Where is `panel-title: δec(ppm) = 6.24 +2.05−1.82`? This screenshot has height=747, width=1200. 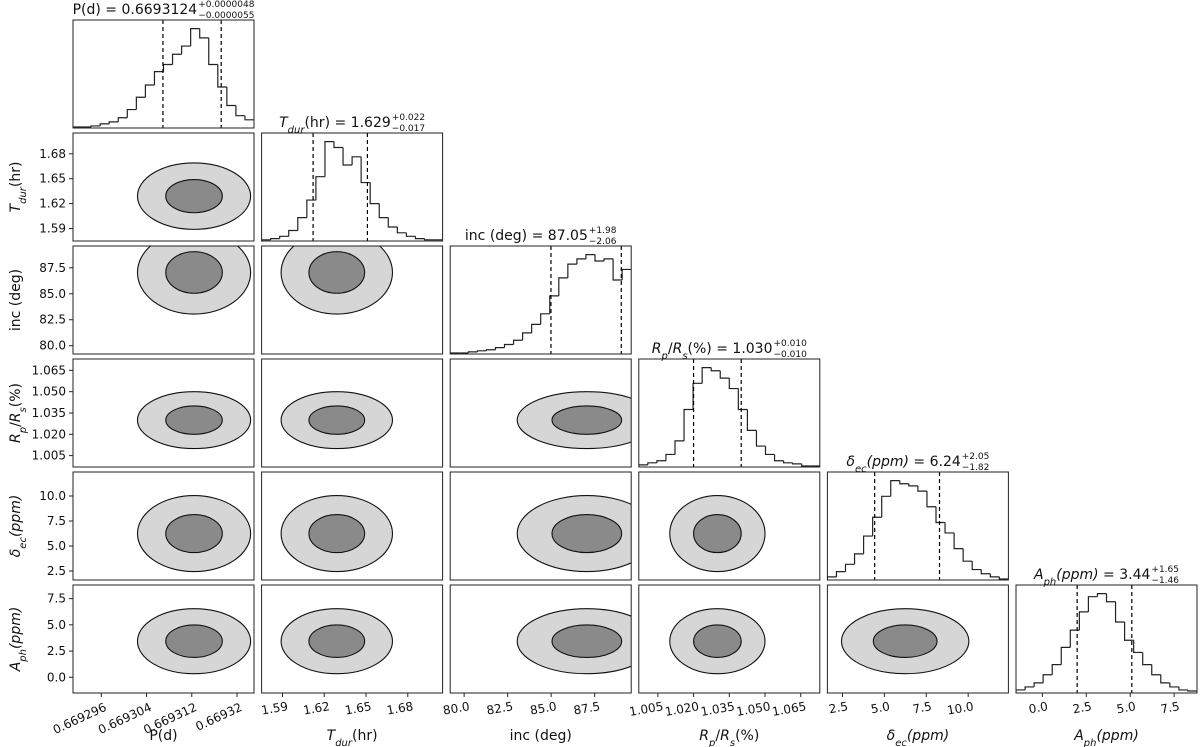
panel-title: δec(ppm) = 6.24 +2.05−1.82 is located at coordinates (917, 463).